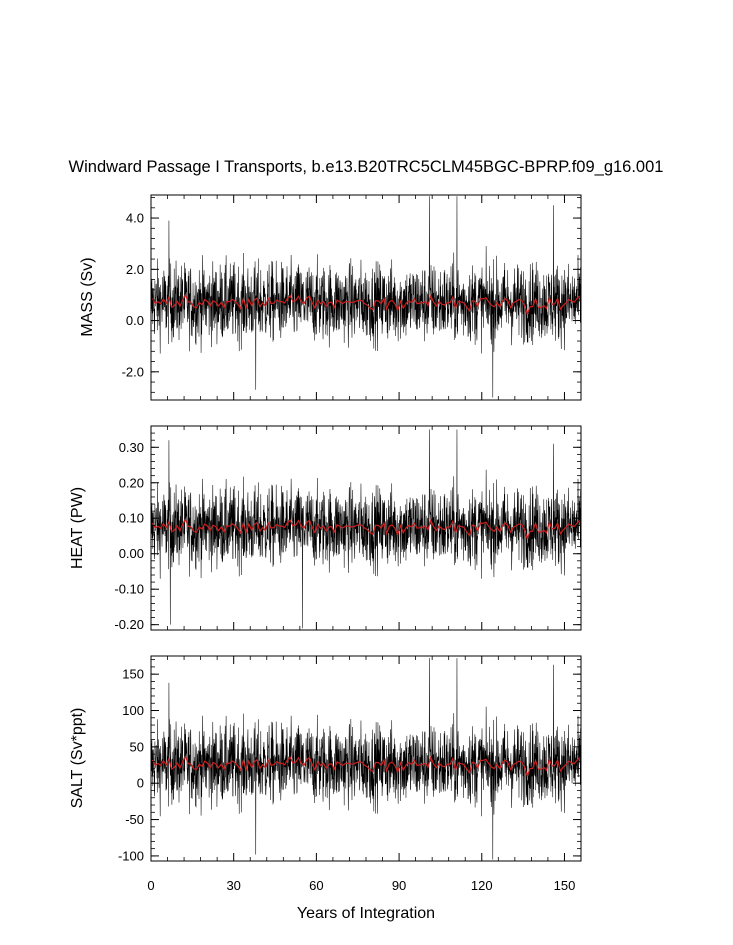  I want to click on y-tick-label-salt-3: 0, so click(140, 783).